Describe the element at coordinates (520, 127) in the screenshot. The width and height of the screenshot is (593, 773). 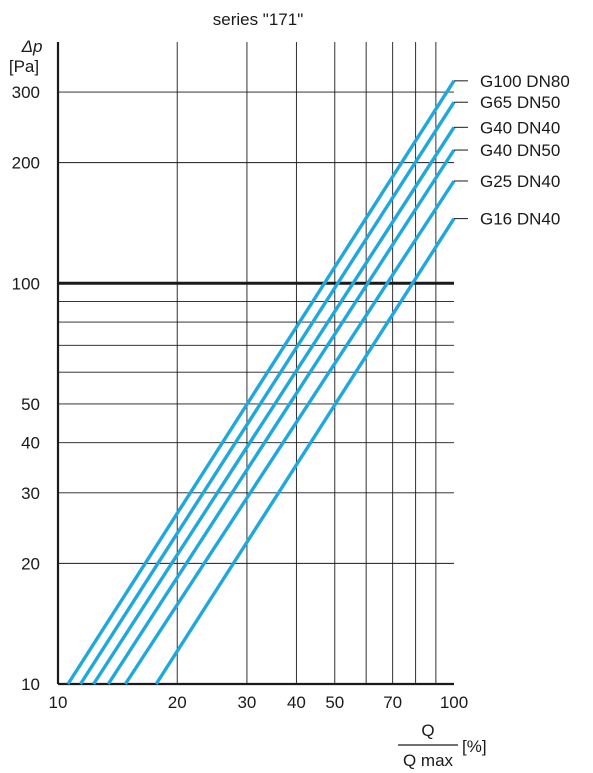
I see `legend-label: G40 DN40` at that location.